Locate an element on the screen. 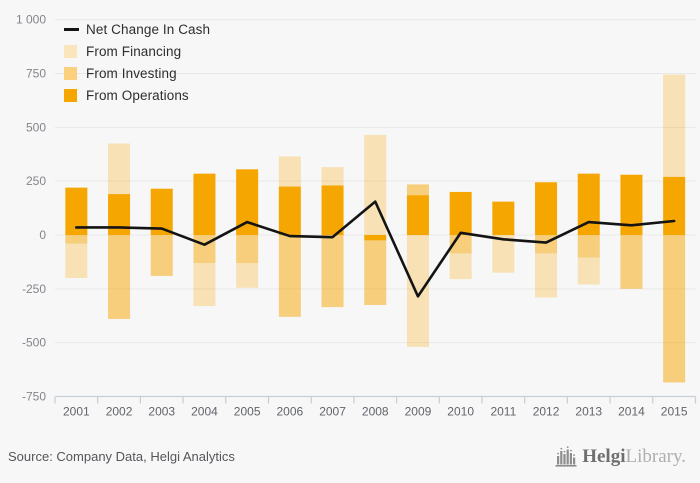 The image size is (700, 483). x-axis-year-label: 2003 is located at coordinates (161, 411).